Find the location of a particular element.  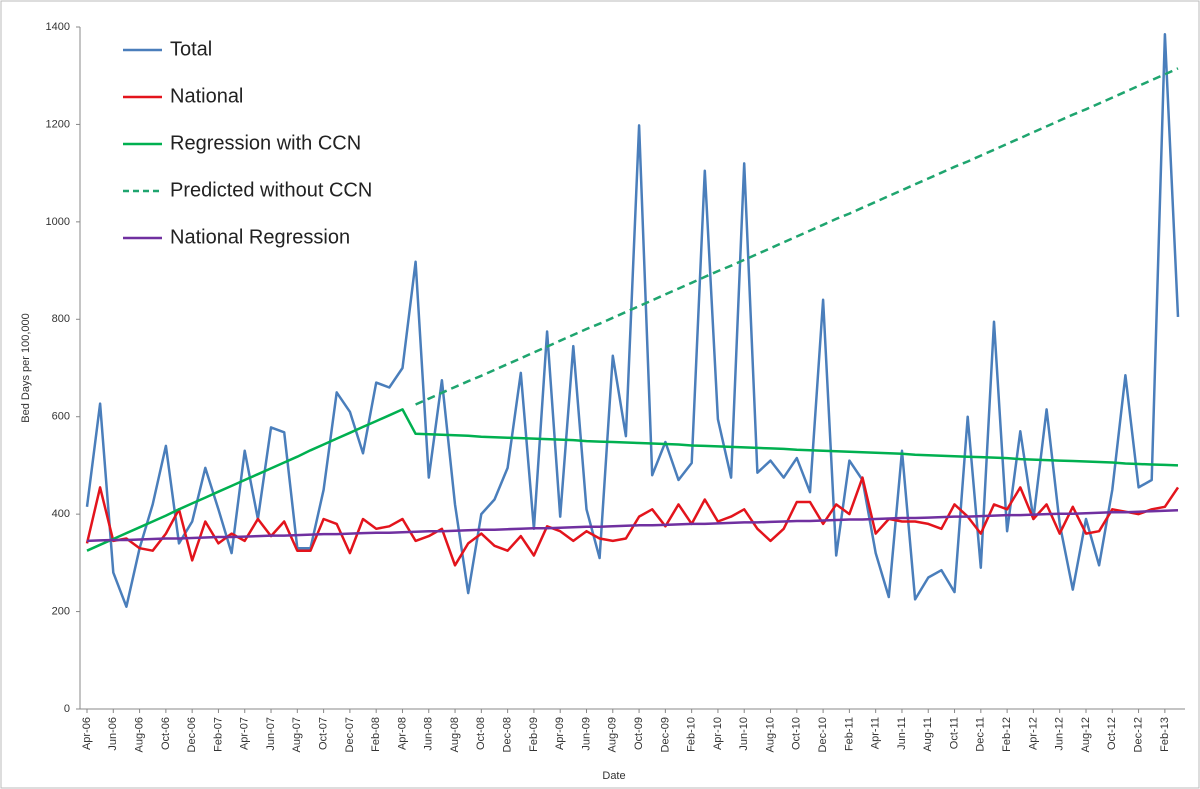

x-tick-label: Feb-09 is located at coordinates (534, 734).